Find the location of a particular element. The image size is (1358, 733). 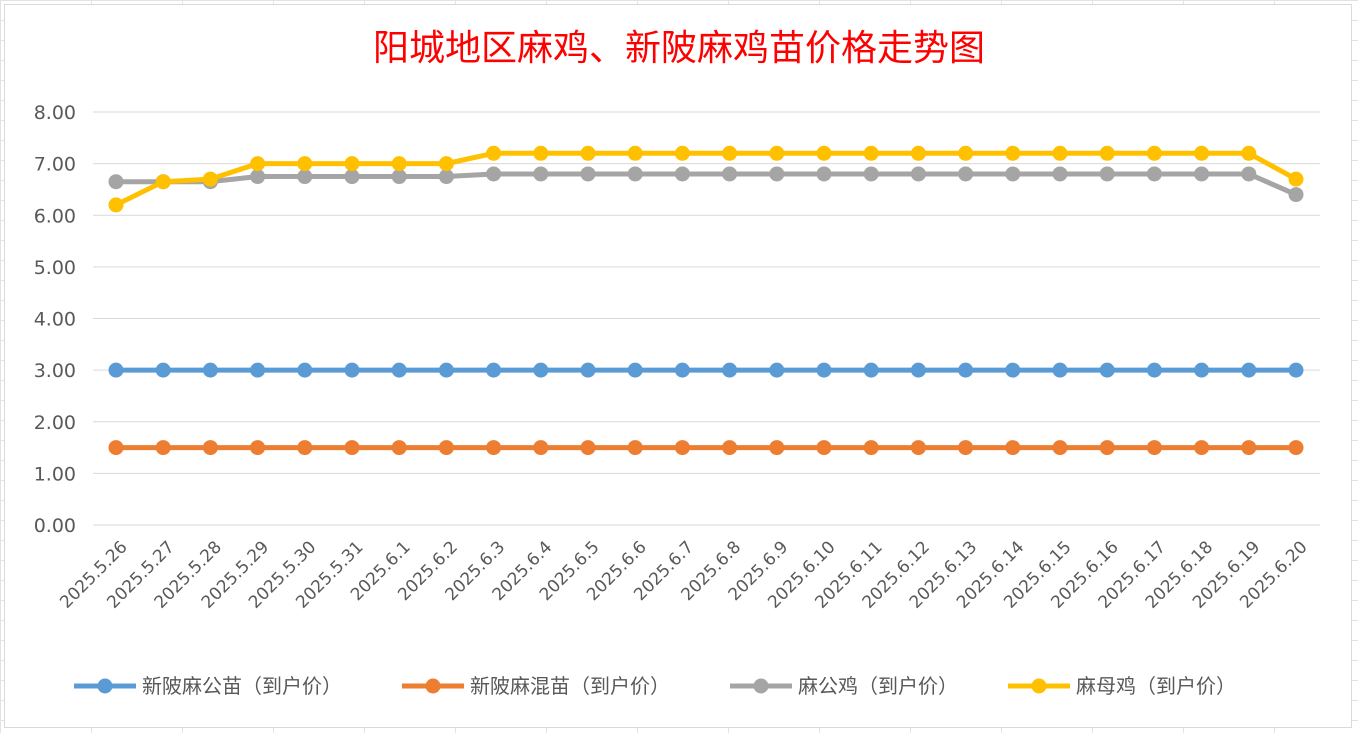

y-axis: 0.00 1.00 2.00 3.00 4.00 5.00 6.00 7.00 8.00 is located at coordinates (55, 319).